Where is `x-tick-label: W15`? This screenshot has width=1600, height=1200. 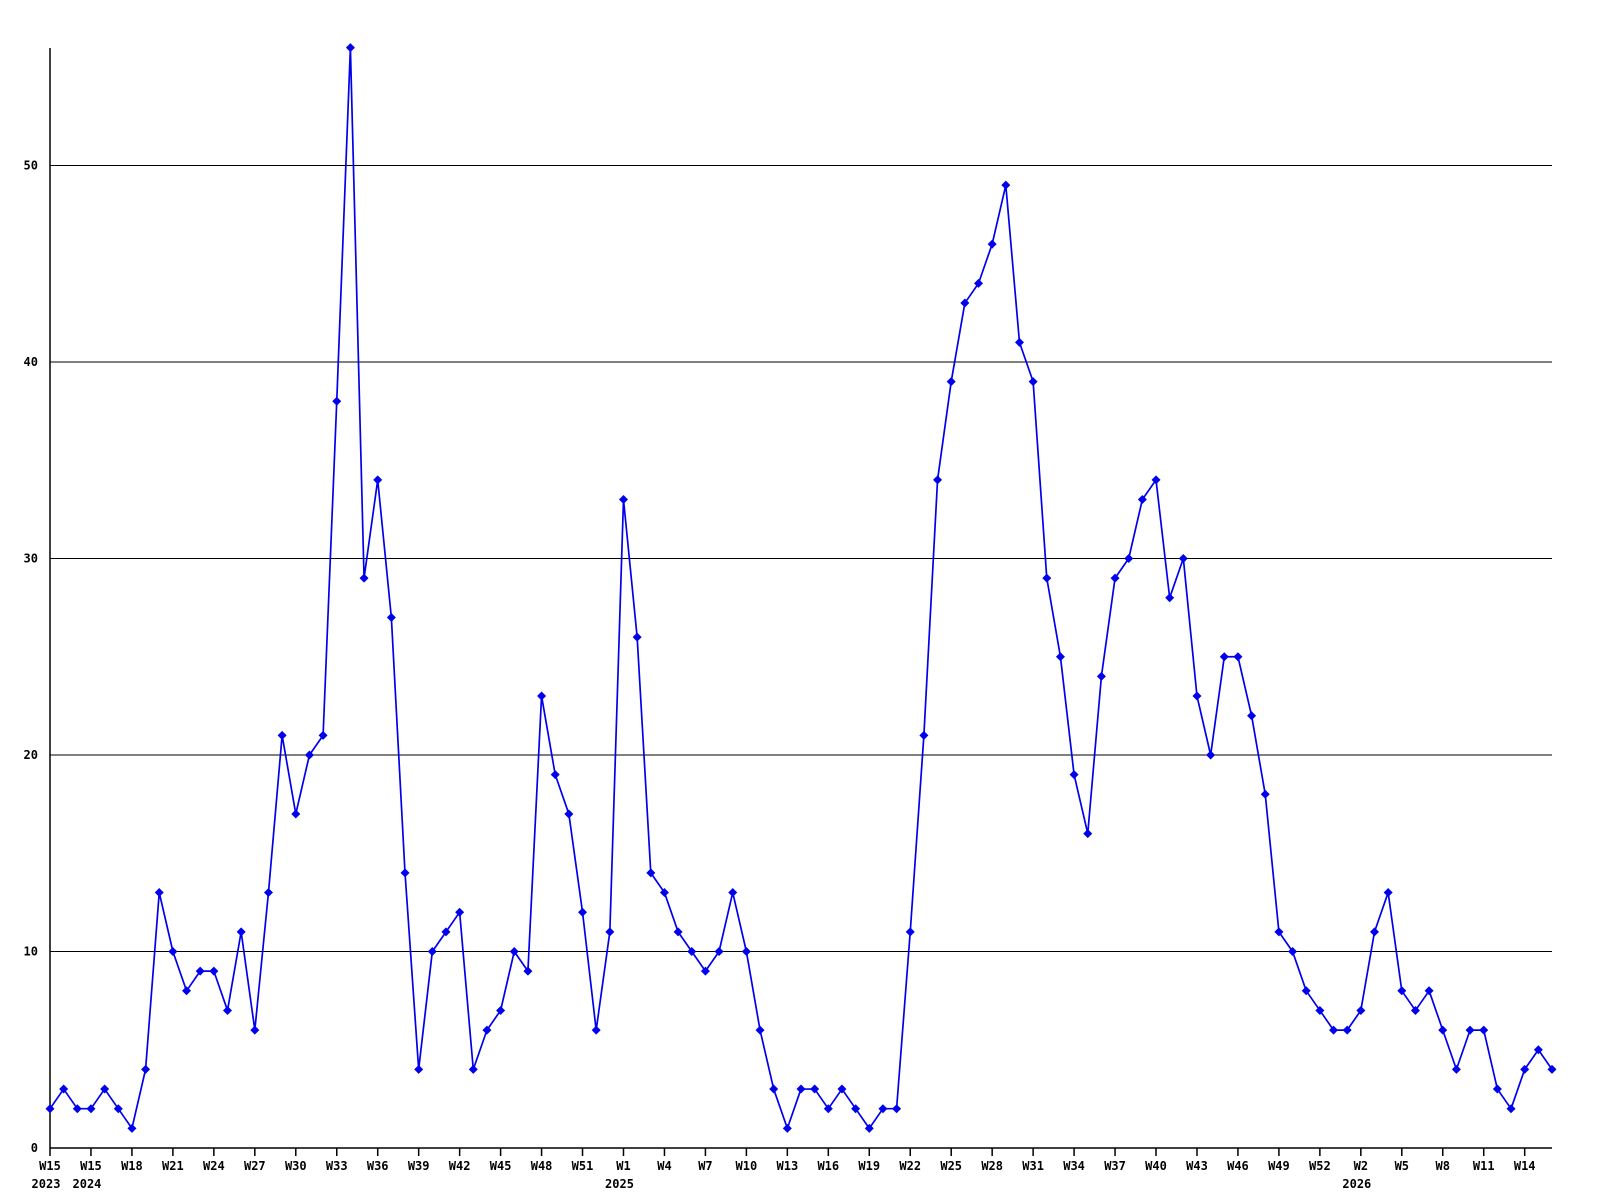 x-tick-label: W15 is located at coordinates (50, 1166).